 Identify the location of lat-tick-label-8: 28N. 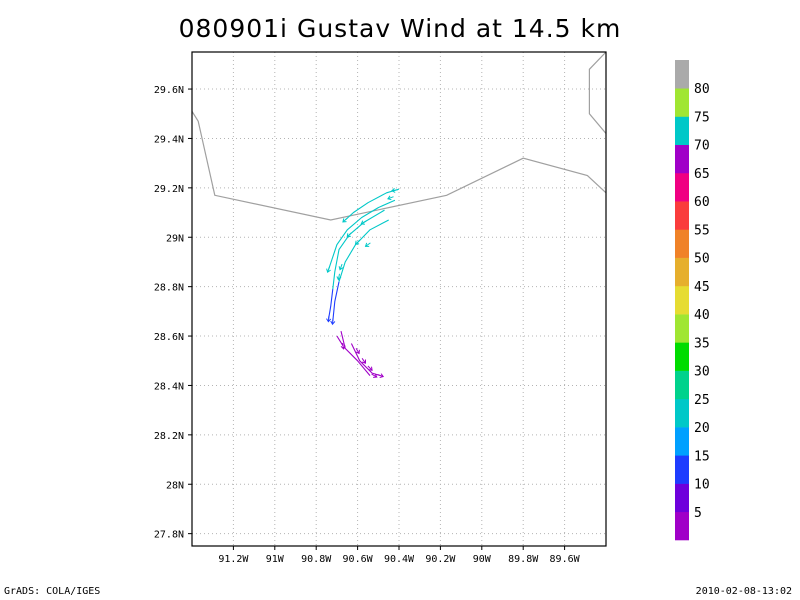
(175, 485).